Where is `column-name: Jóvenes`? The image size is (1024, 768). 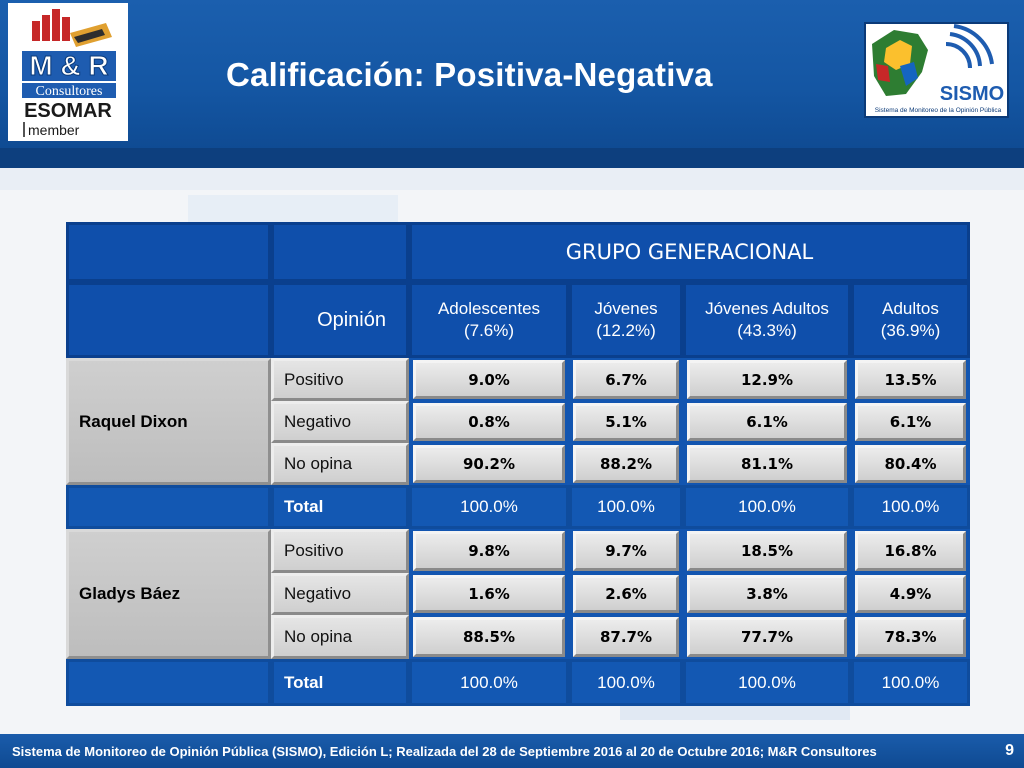
column-name: Jóvenes is located at coordinates (626, 308).